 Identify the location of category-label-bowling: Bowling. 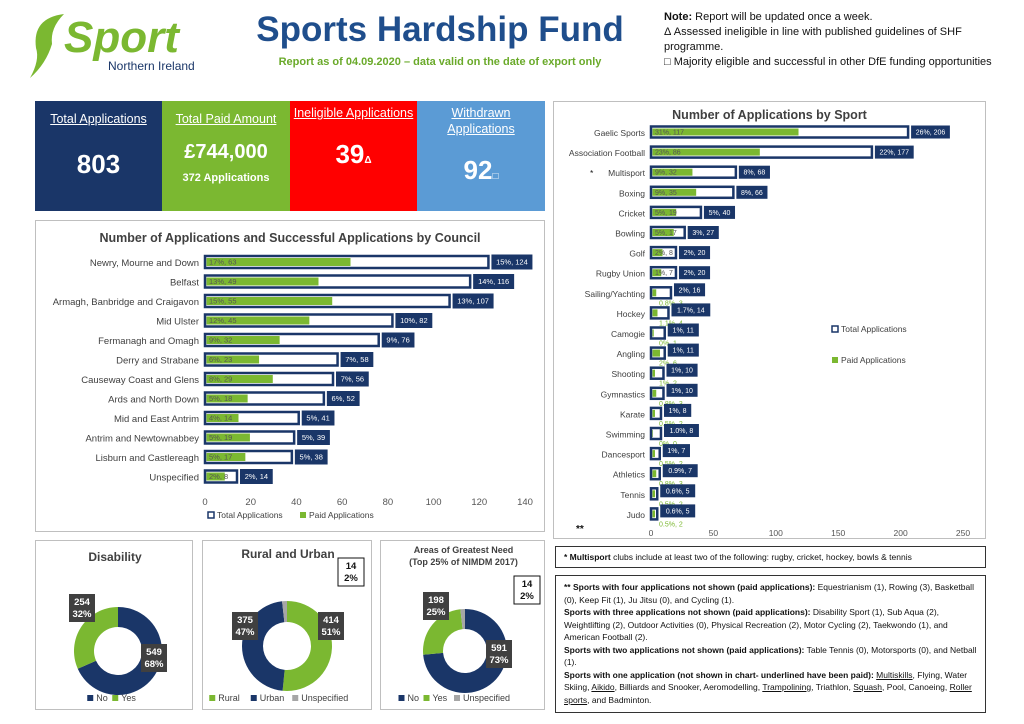
(630, 234).